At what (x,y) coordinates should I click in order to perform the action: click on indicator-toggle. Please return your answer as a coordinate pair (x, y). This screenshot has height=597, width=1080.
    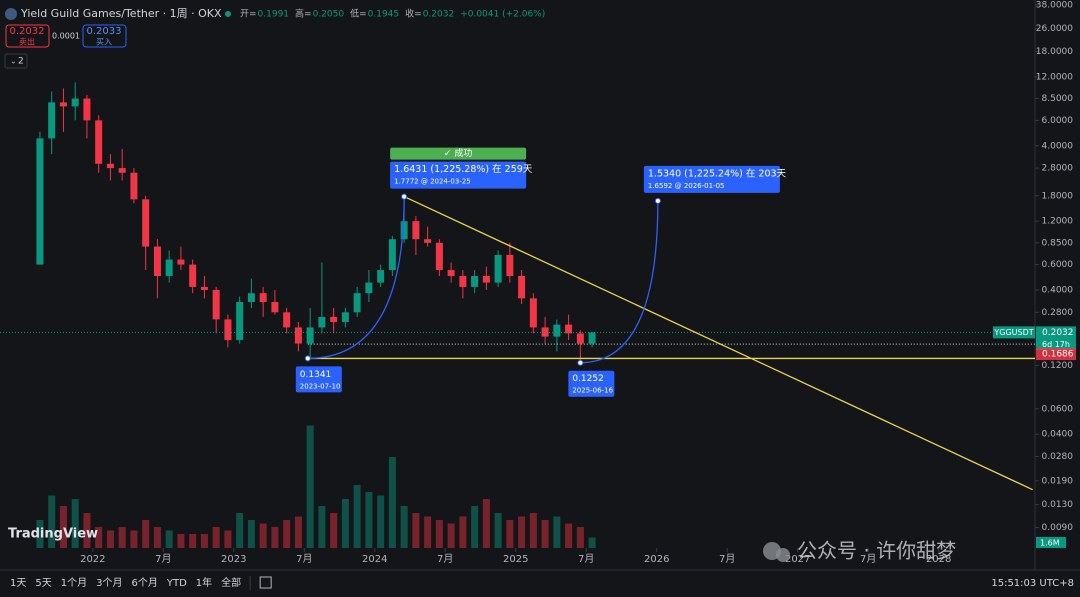
    Looking at the image, I should click on (16, 61).